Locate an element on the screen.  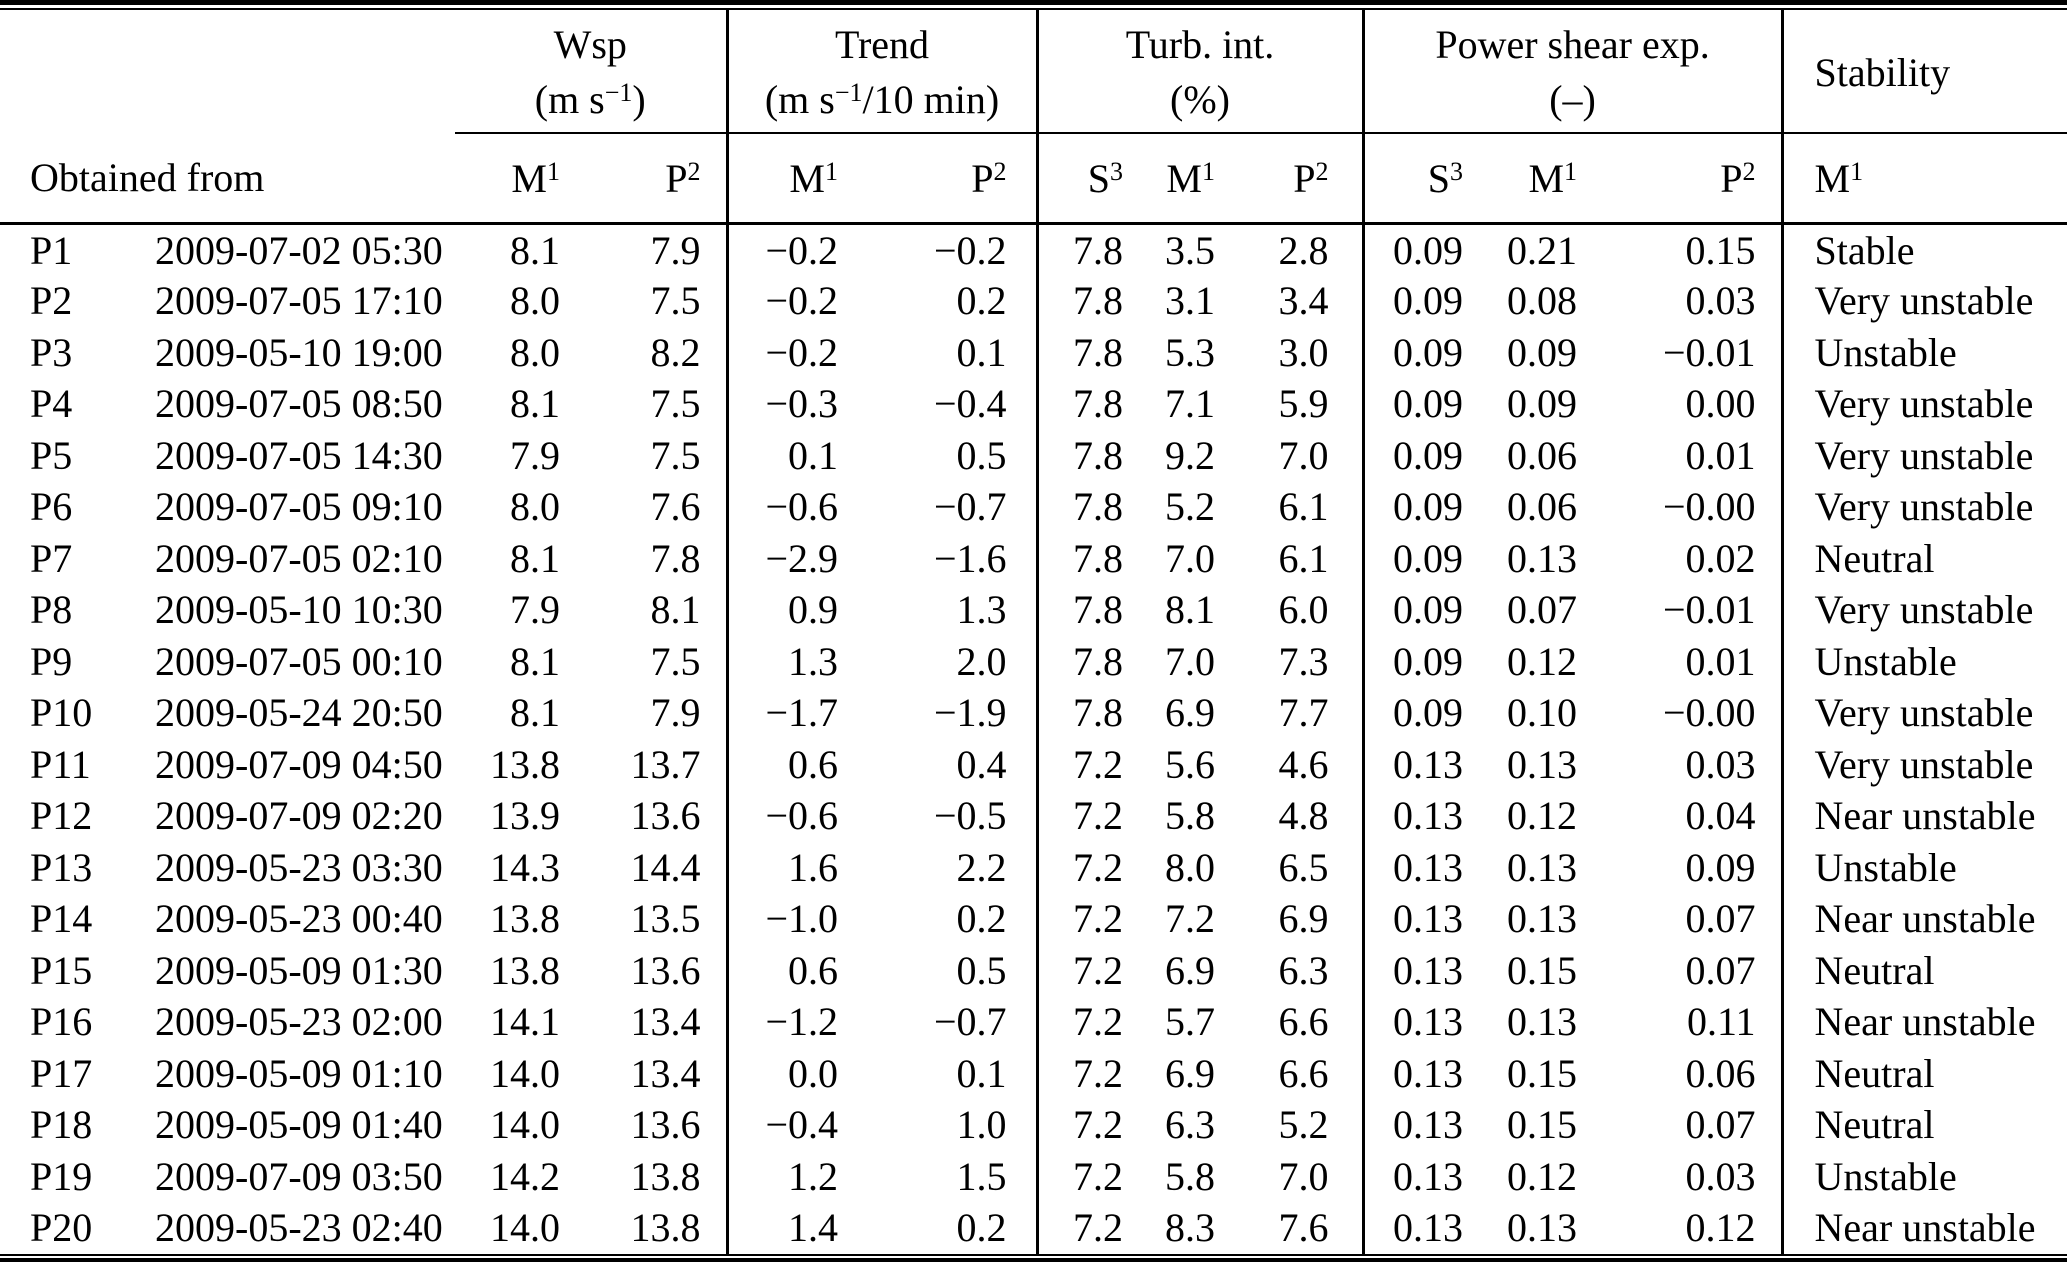
turb-int-measured-cell: 7.2 is located at coordinates (1190, 919).